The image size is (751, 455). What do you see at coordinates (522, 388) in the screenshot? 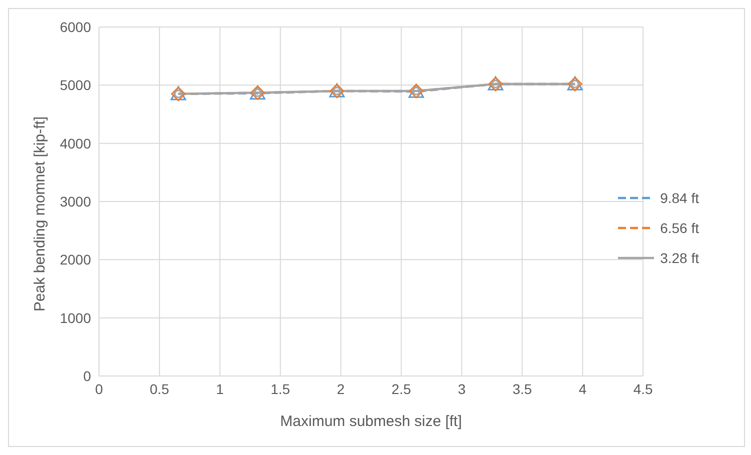
I see `x-tick-label: 3.5` at bounding box center [522, 388].